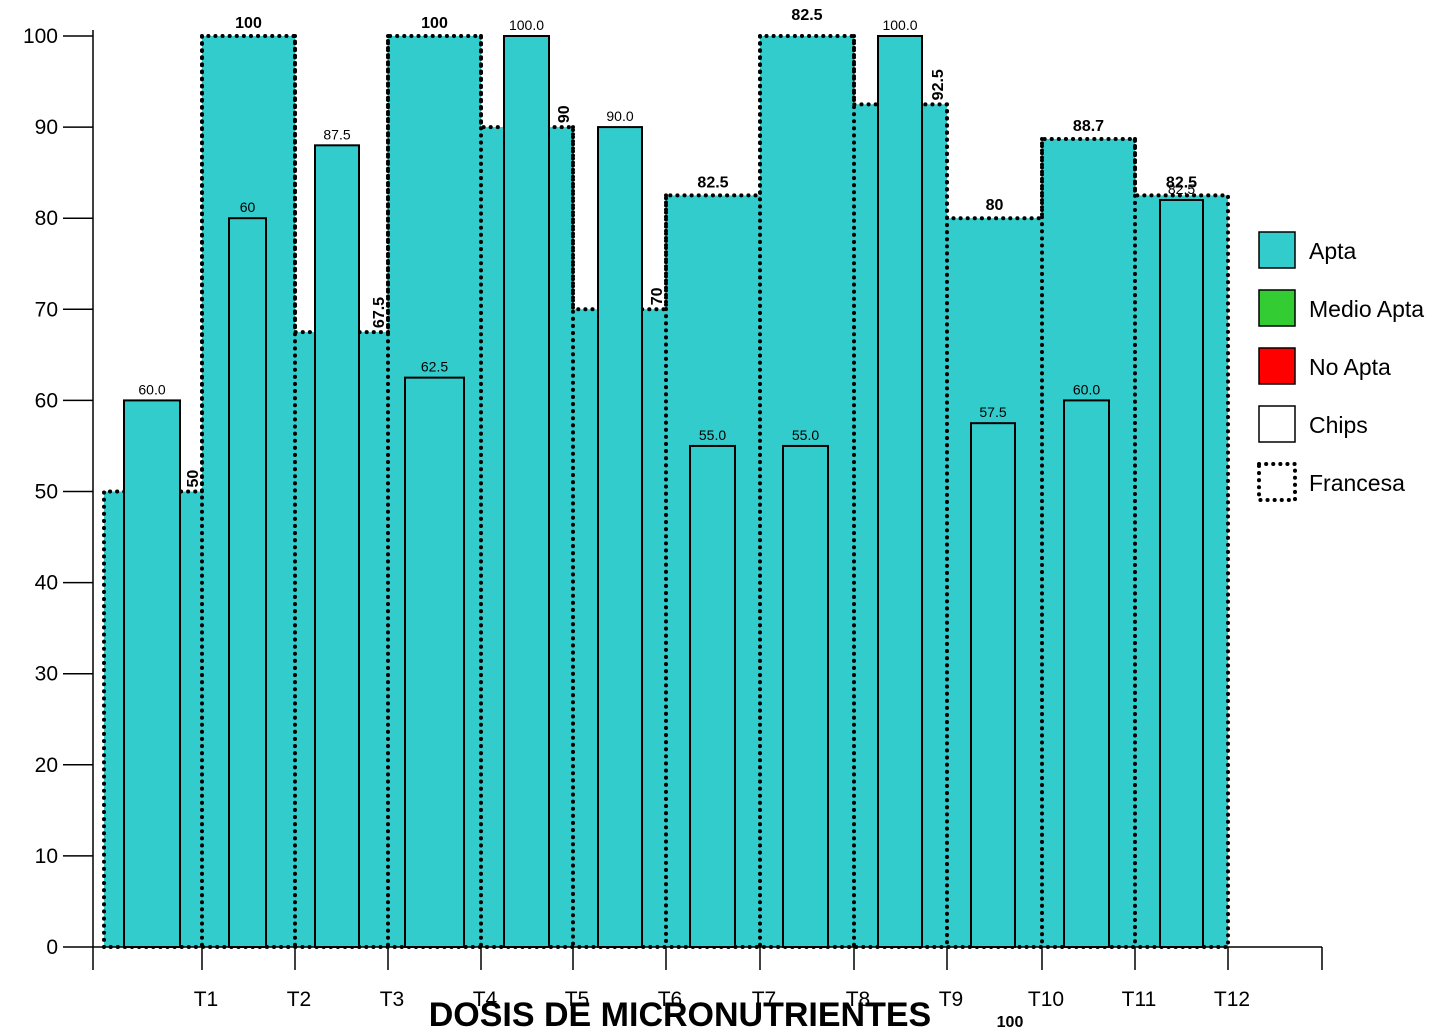  I want to click on chips-data-label: 62.5, so click(434, 367).